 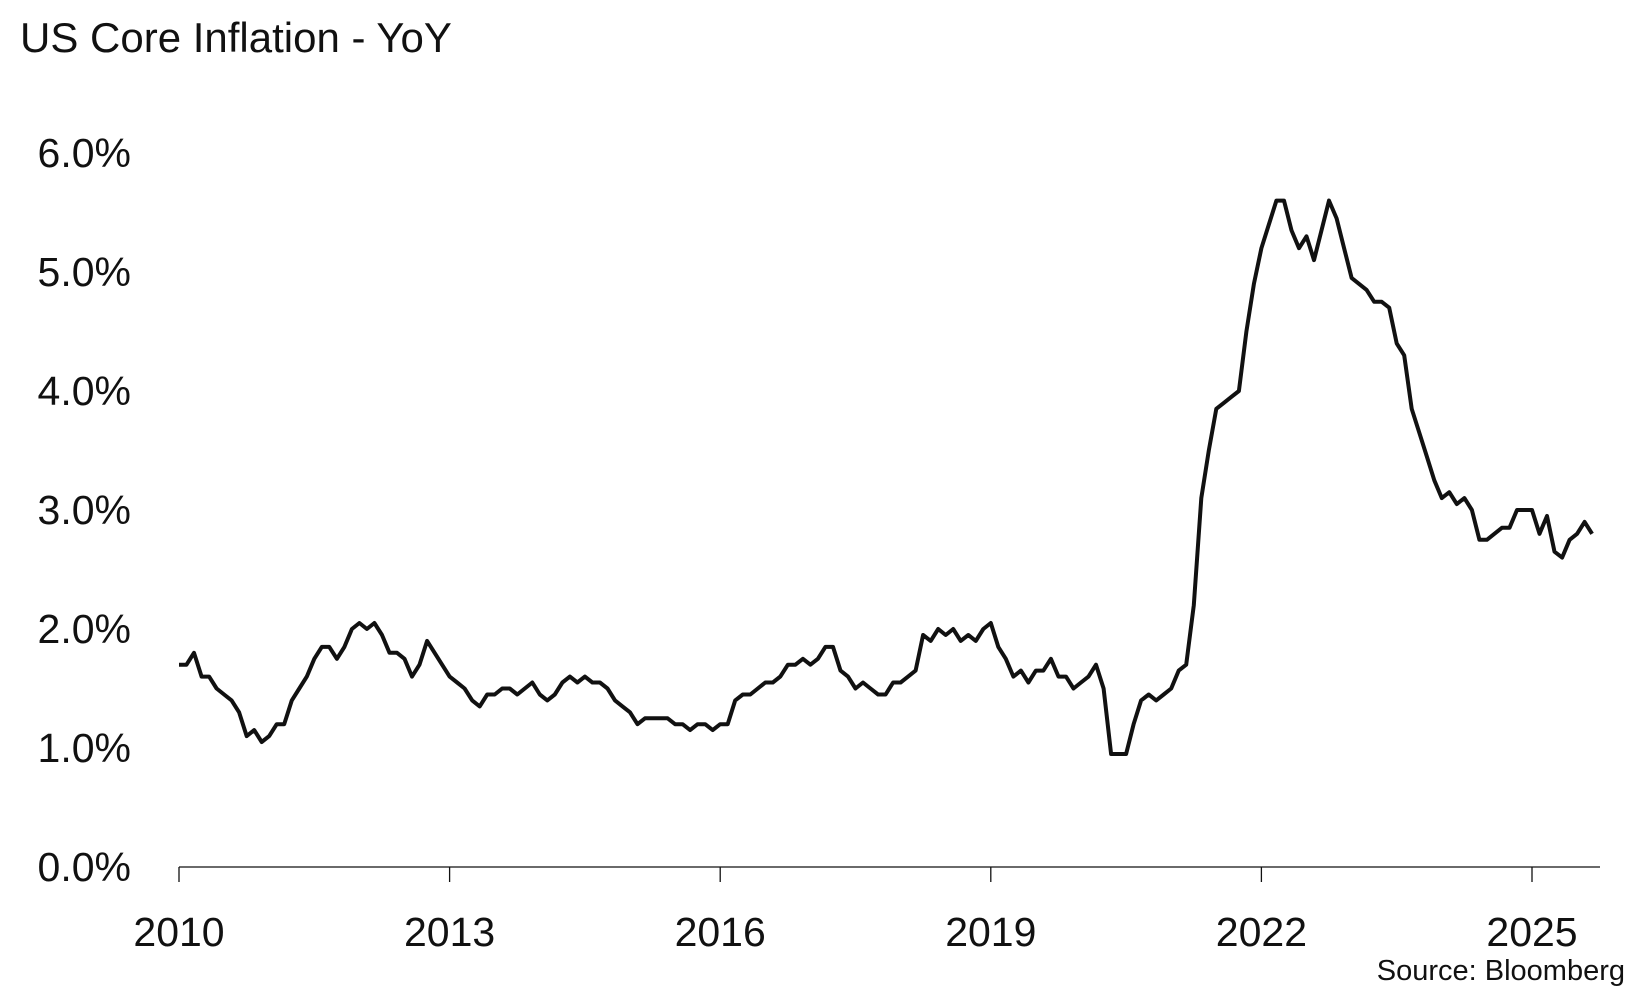 What do you see at coordinates (84, 153) in the screenshot?
I see `y-tick-label: 6.0%` at bounding box center [84, 153].